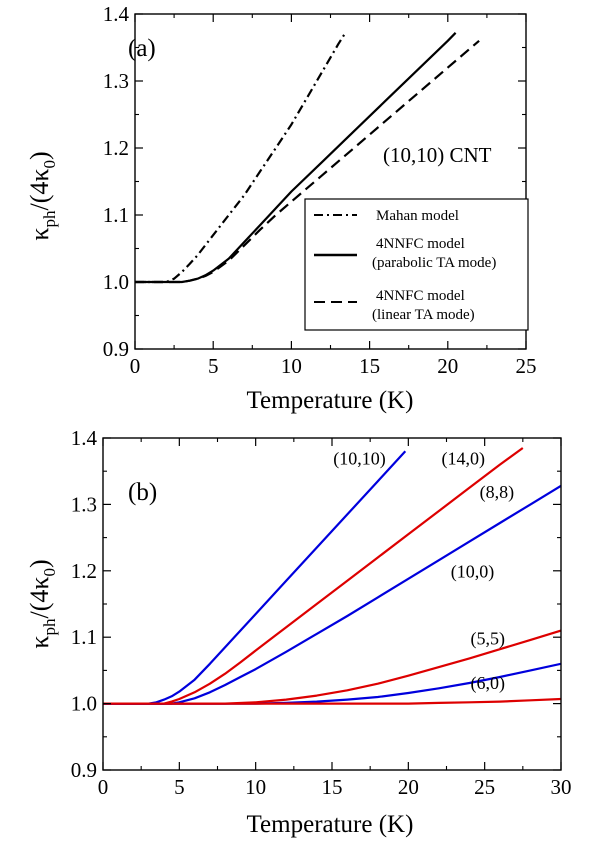  I want to click on panel-a-x-axis-title: Temperature (K), so click(330, 400).